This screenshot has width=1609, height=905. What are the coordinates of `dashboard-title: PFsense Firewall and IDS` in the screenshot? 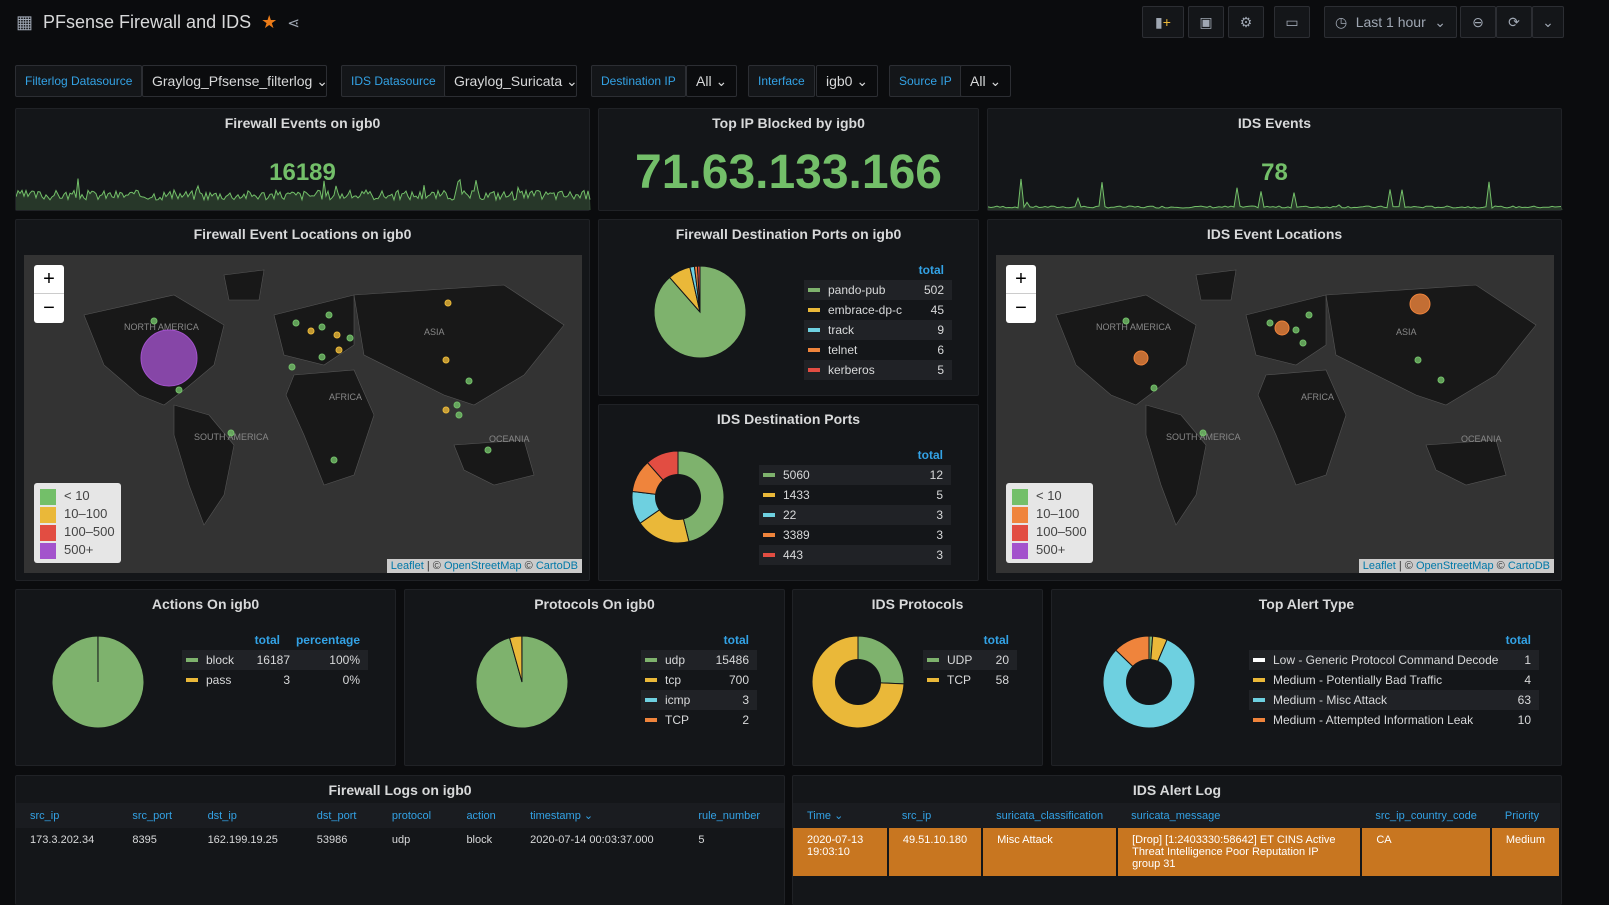 It's located at (147, 22).